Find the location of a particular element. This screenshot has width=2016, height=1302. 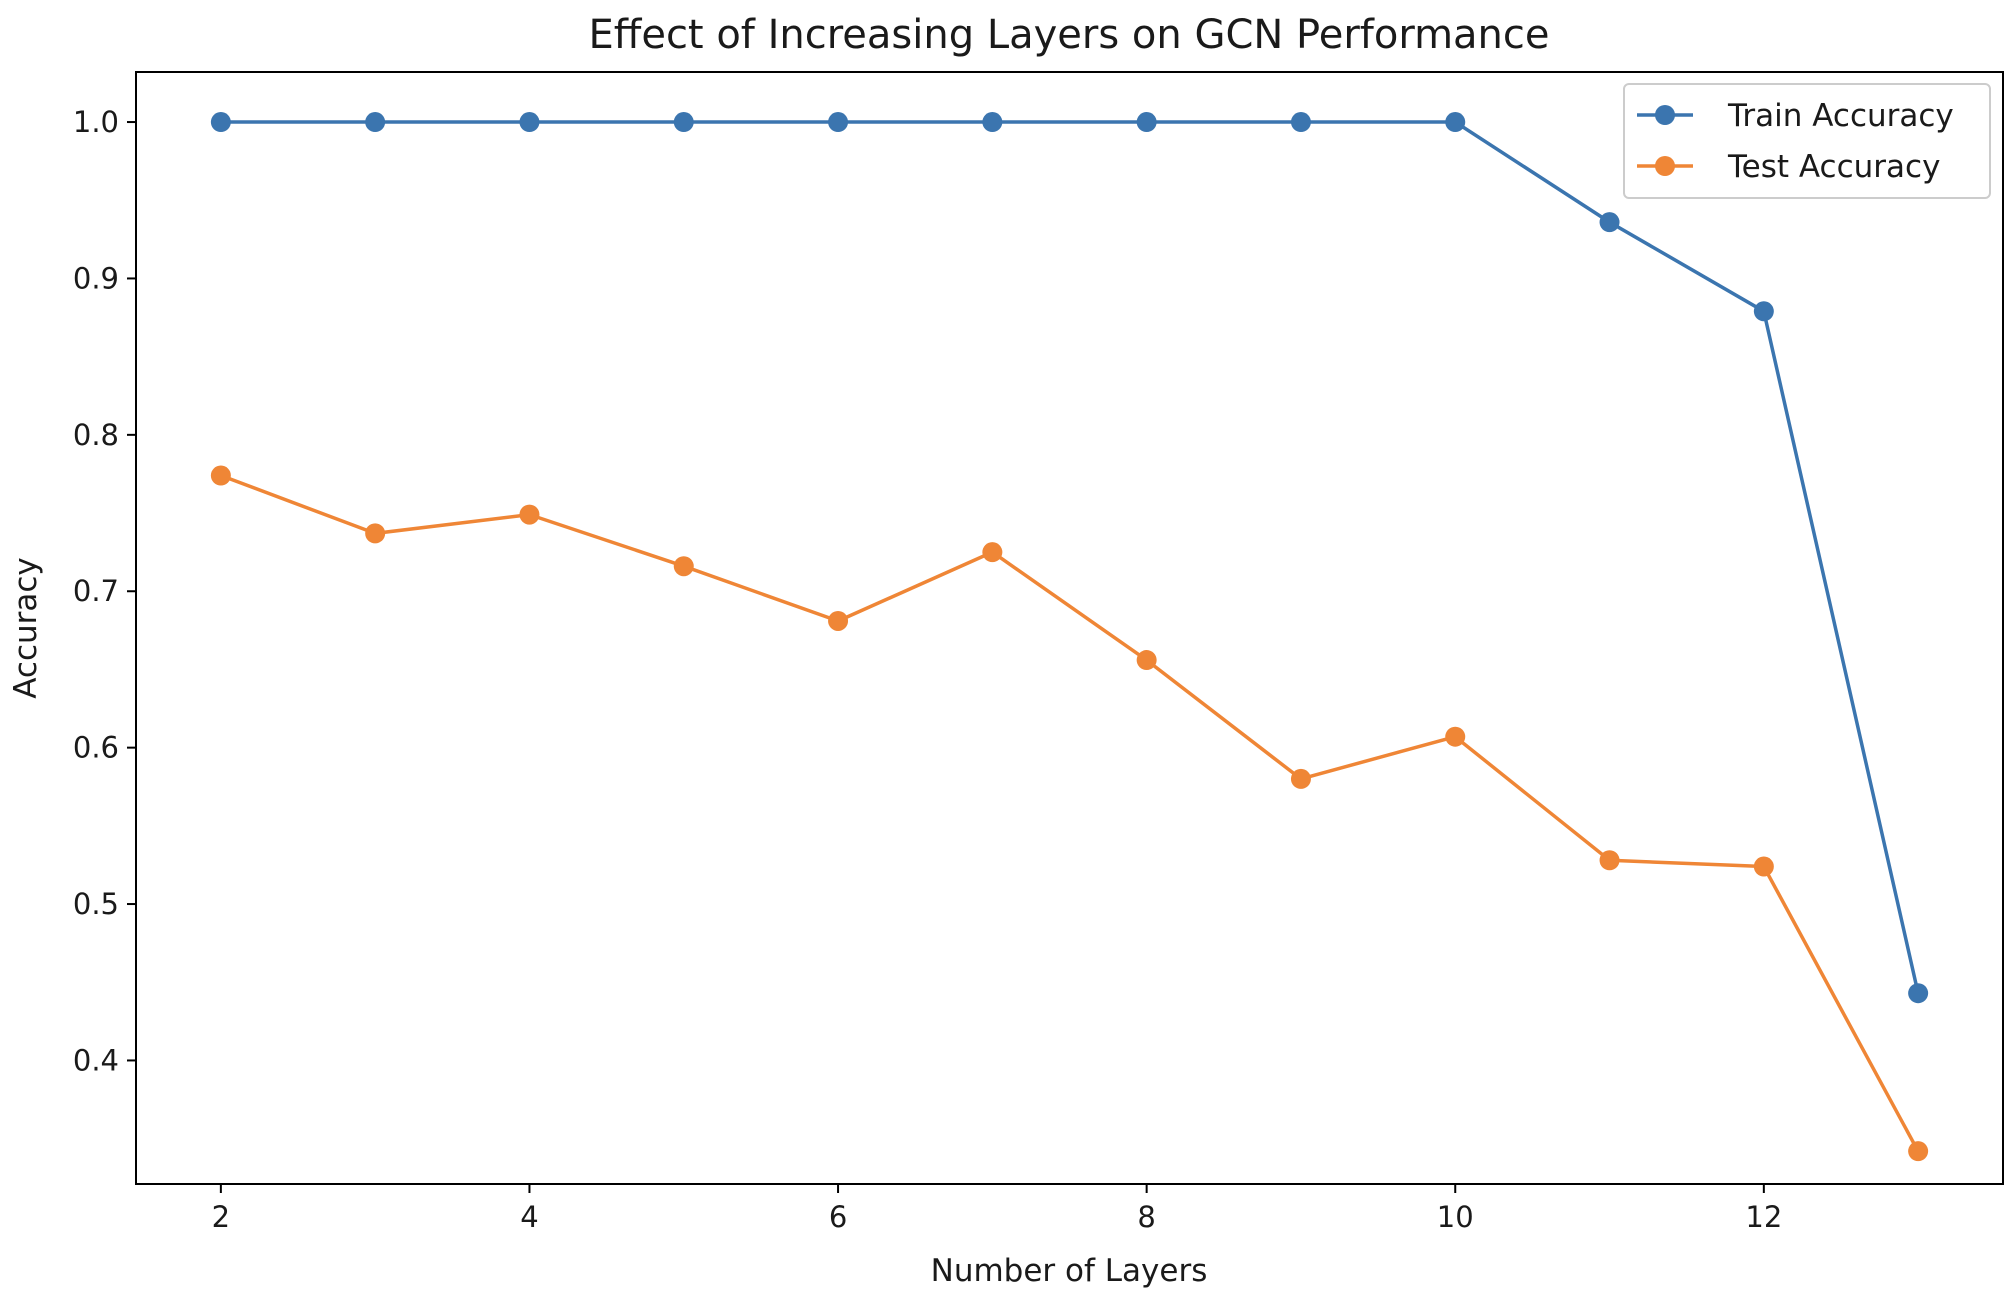

legend-label: Test Accuracy is located at coordinates (1833, 167).